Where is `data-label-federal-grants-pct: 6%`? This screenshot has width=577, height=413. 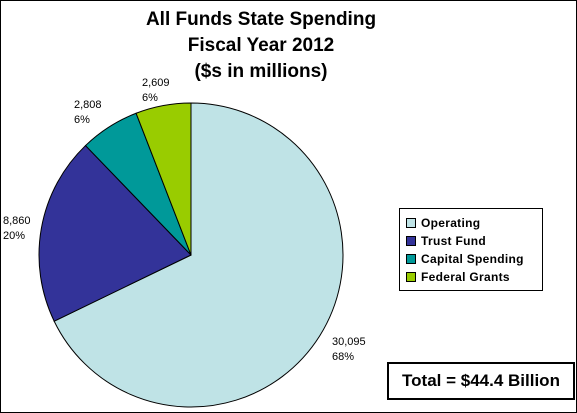
data-label-federal-grants-pct: 6% is located at coordinates (150, 98).